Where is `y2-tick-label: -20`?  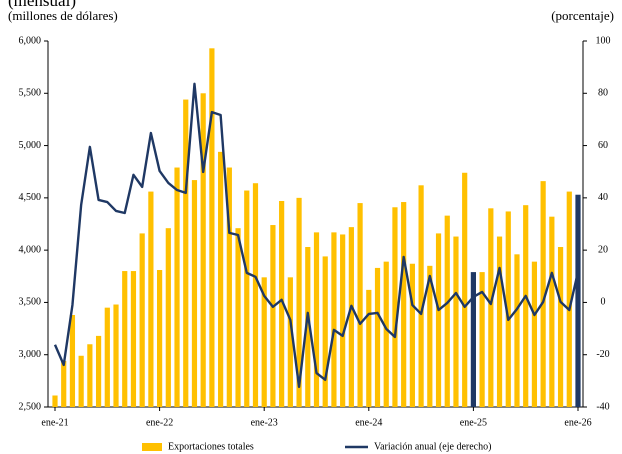
y2-tick-label: -20 is located at coordinates (602, 354).